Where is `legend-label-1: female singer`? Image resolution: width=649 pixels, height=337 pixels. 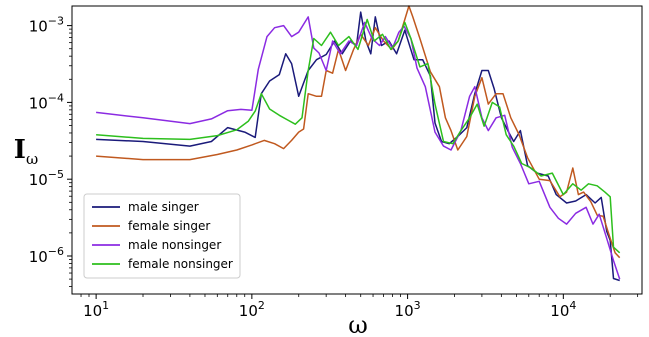
legend-label-1: female singer is located at coordinates (169, 226).